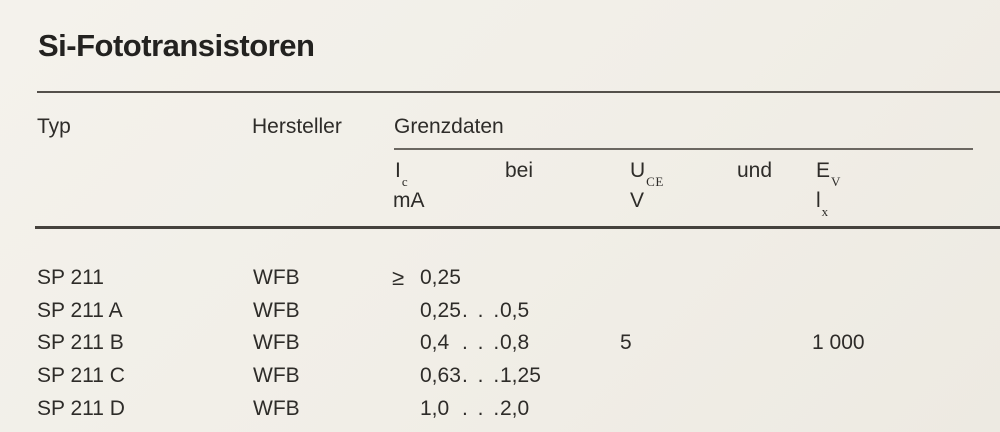 The width and height of the screenshot is (1000, 432). What do you see at coordinates (398, 170) in the screenshot?
I see `ic-symbol: I` at bounding box center [398, 170].